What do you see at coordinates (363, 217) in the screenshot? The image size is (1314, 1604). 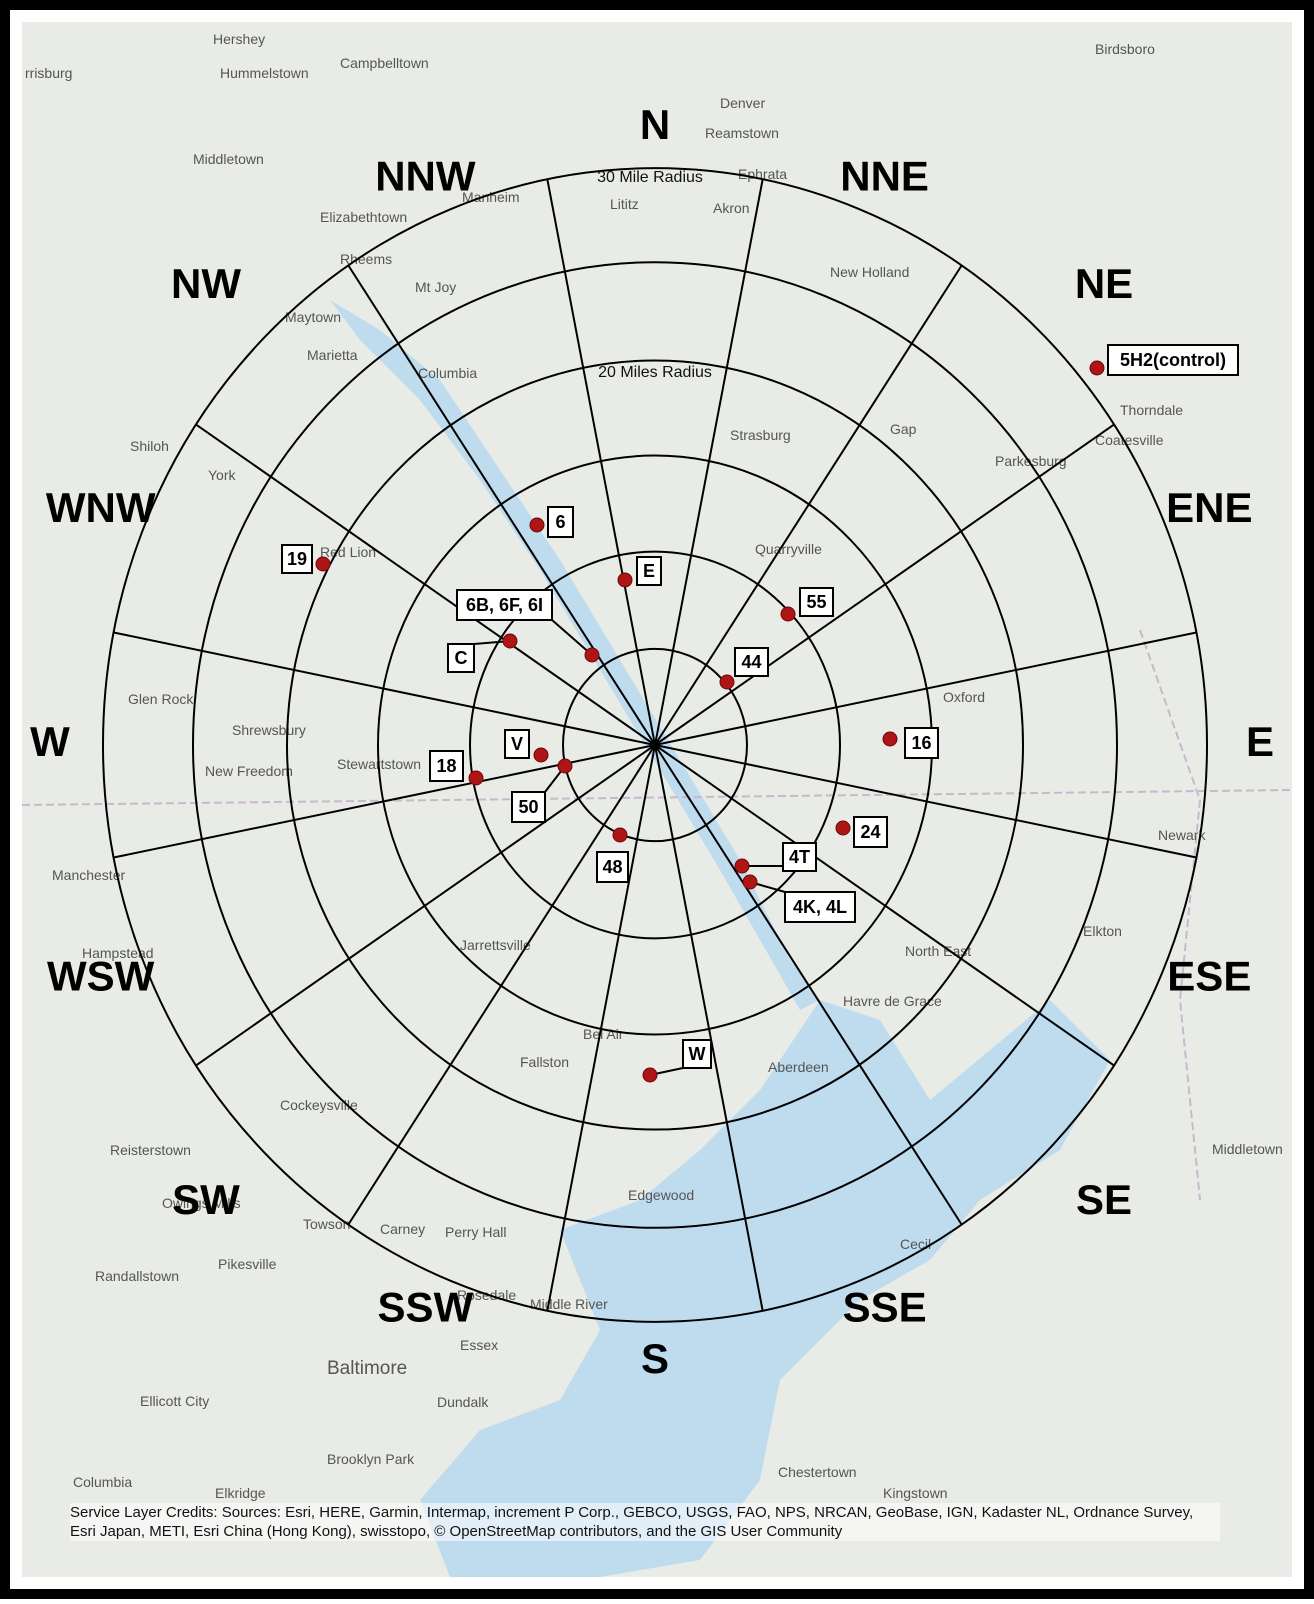 I see `place-label: Elizabethtown` at bounding box center [363, 217].